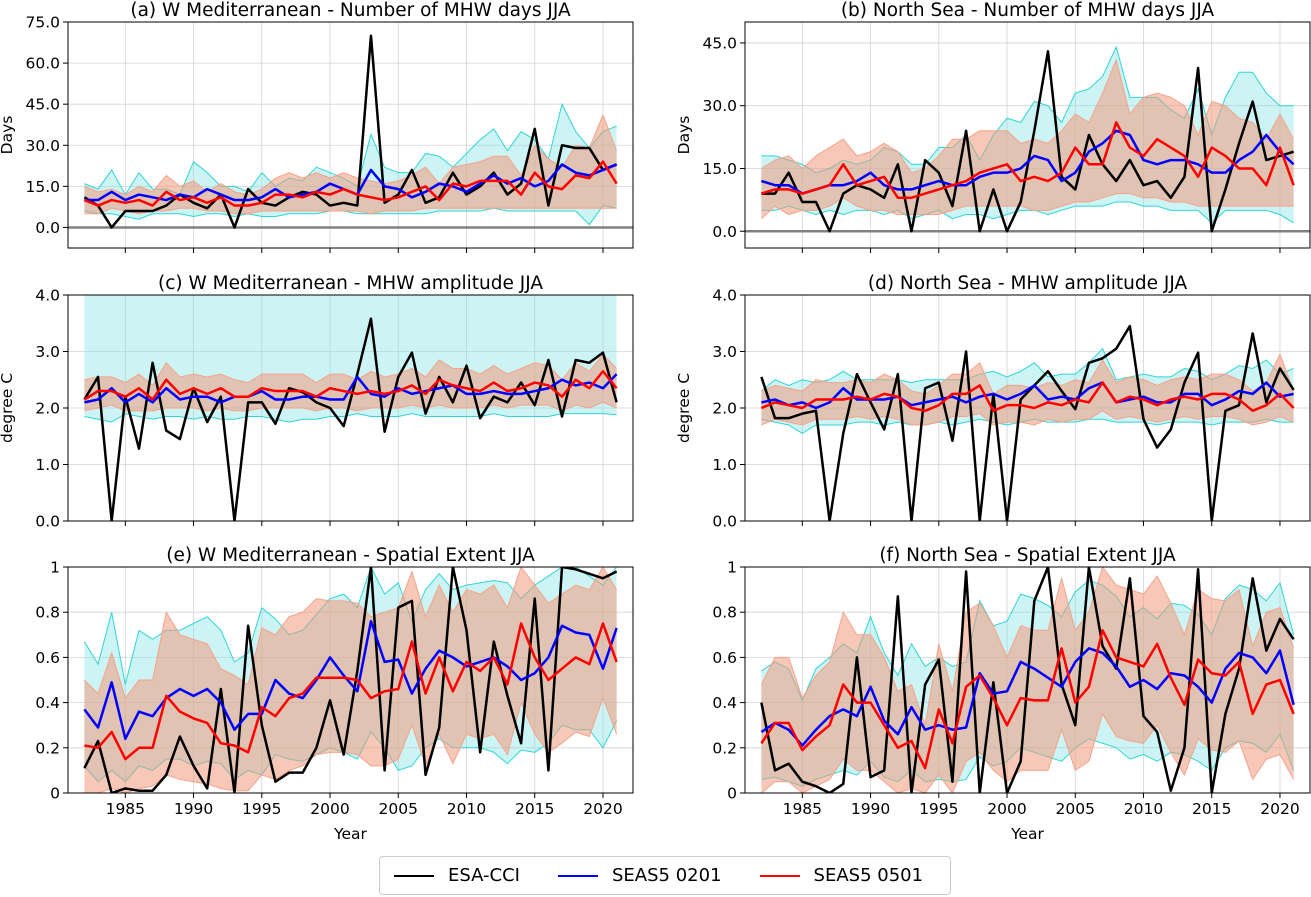 The height and width of the screenshot is (897, 1311). I want to click on chart-title: (e) W Mediterranean - Spatial Extent JJA, so click(350, 555).